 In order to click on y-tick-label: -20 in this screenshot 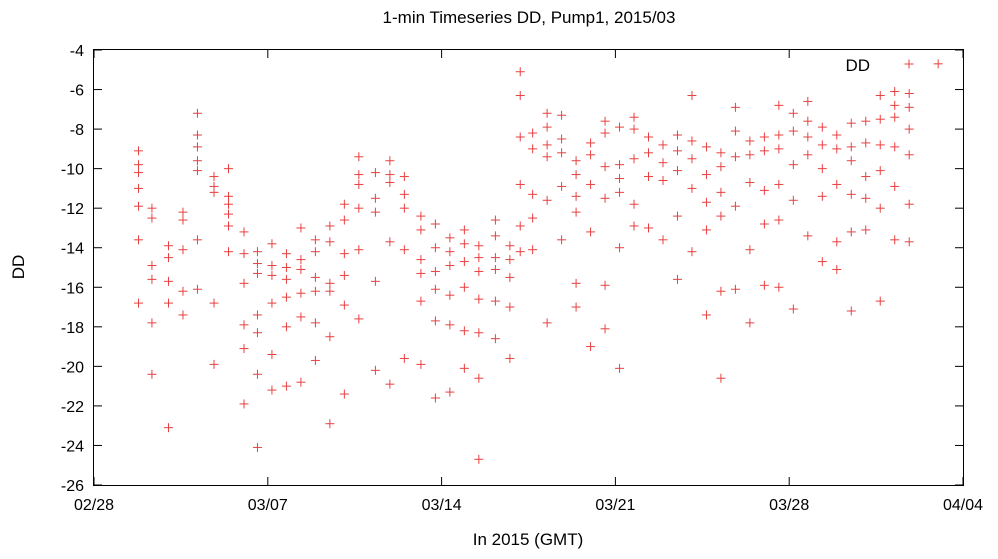, I will do `click(72, 367)`.